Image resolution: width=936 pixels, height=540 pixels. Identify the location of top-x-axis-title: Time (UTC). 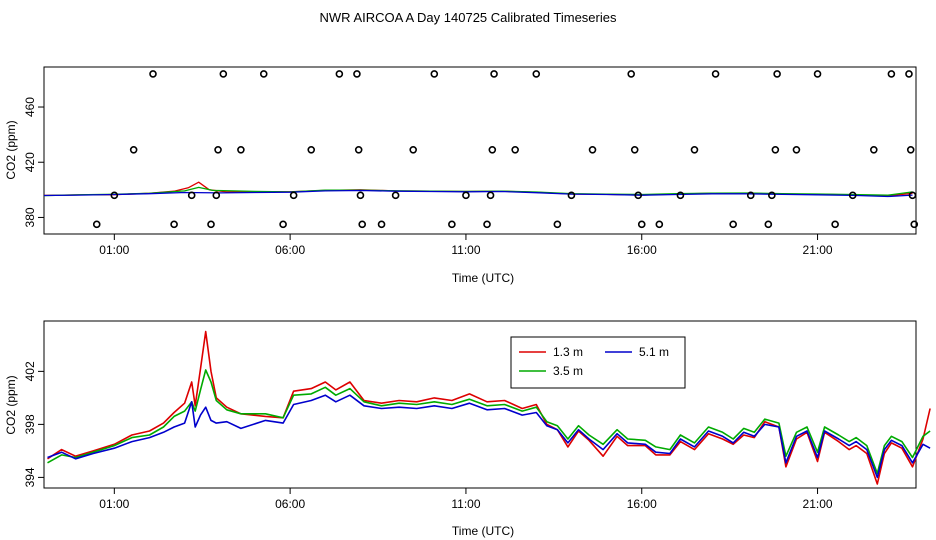
(483, 278).